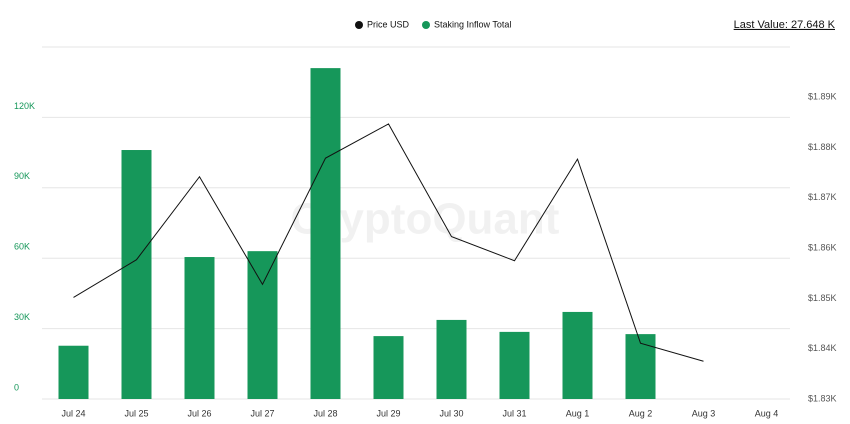 This screenshot has height=424, width=850. What do you see at coordinates (262, 413) in the screenshot?
I see `x-tick-label: Jul 27` at bounding box center [262, 413].